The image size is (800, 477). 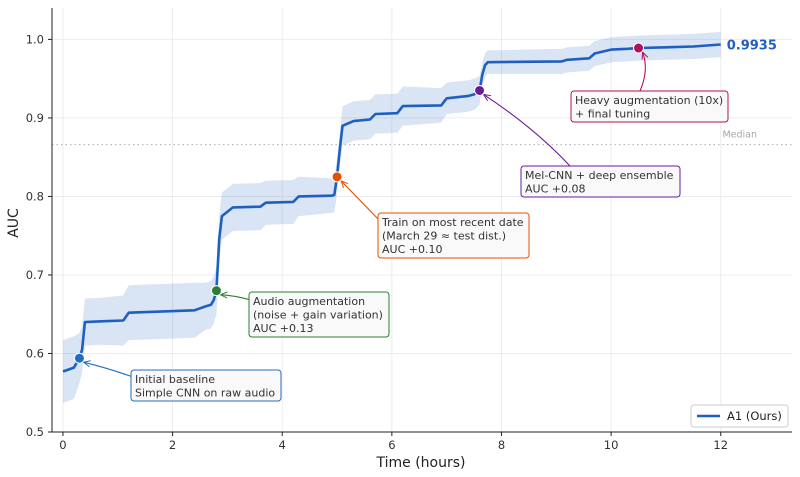 I want to click on legend-box, so click(x=739, y=416).